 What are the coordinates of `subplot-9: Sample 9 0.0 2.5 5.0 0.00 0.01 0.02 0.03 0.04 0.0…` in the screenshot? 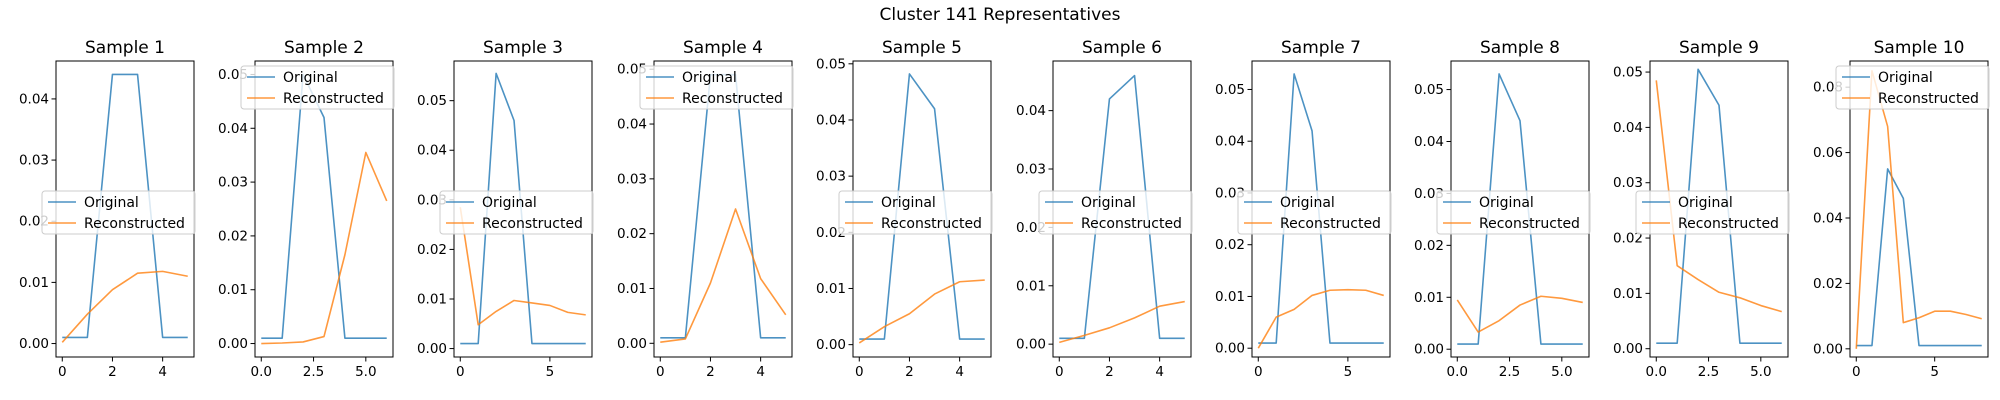 It's located at (1701, 209).